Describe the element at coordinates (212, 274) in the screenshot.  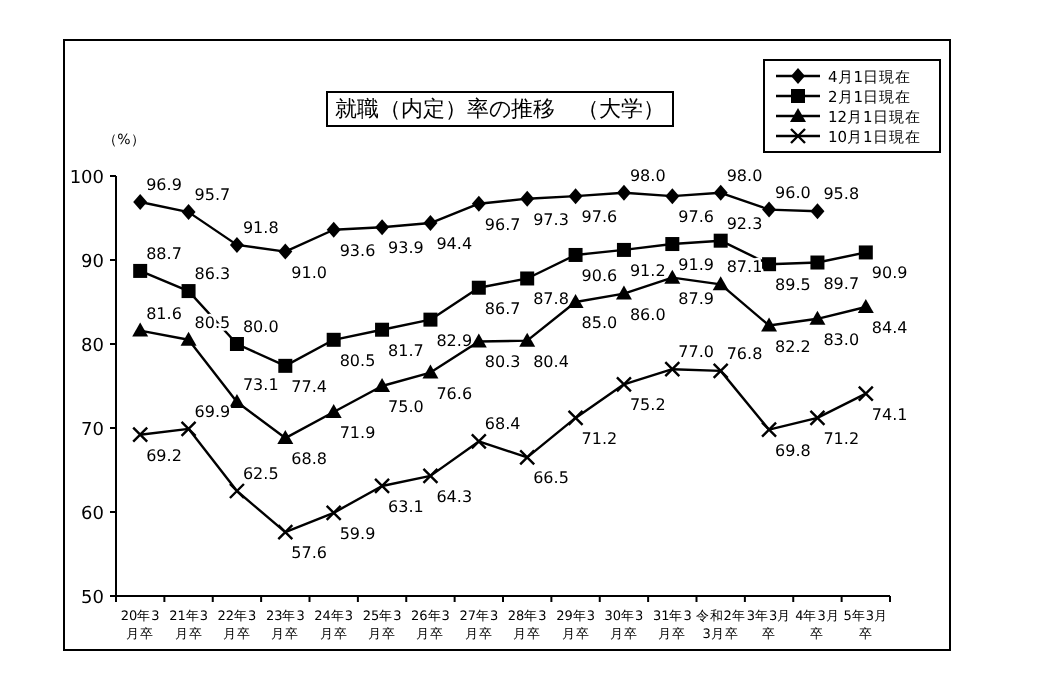
I see `data-label: 86.3` at that location.